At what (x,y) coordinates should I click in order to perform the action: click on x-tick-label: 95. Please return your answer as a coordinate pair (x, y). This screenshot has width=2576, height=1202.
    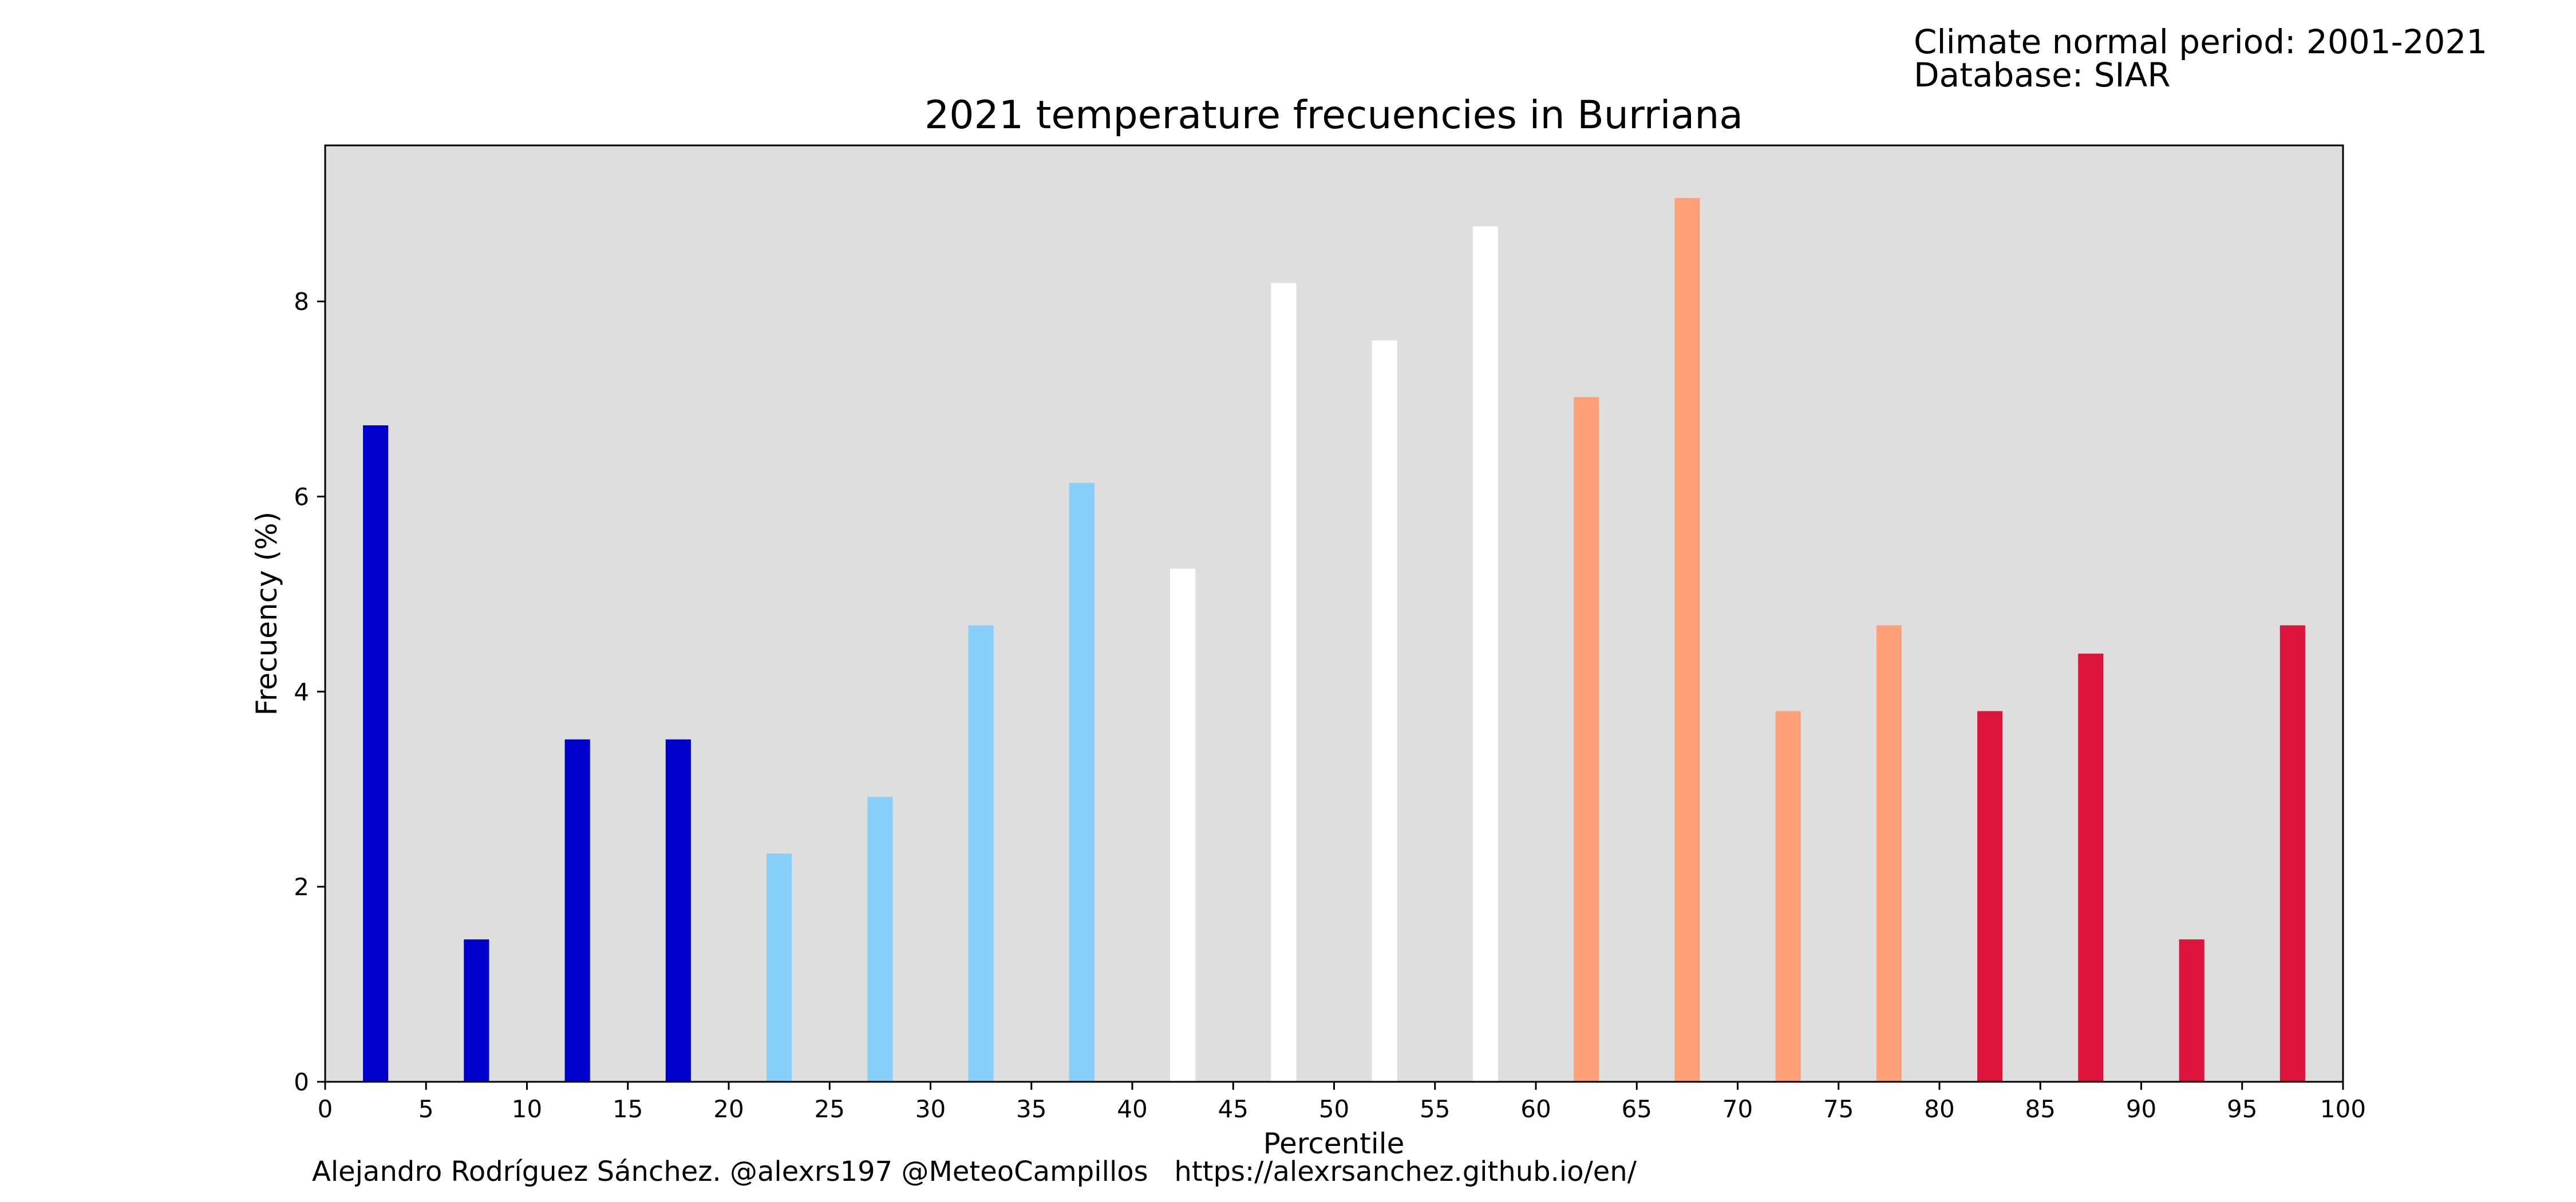
    Looking at the image, I should click on (2242, 1109).